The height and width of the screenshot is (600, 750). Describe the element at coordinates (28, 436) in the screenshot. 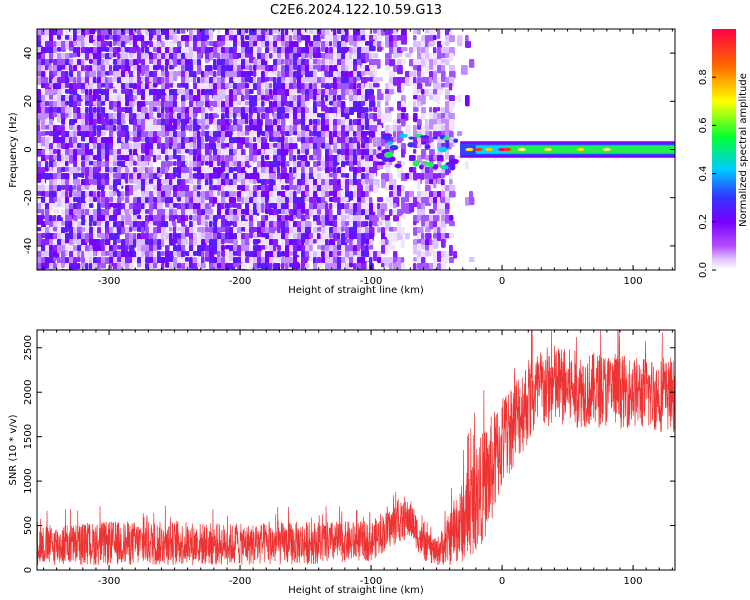

I see `snr-y-tick-label: 1500` at that location.